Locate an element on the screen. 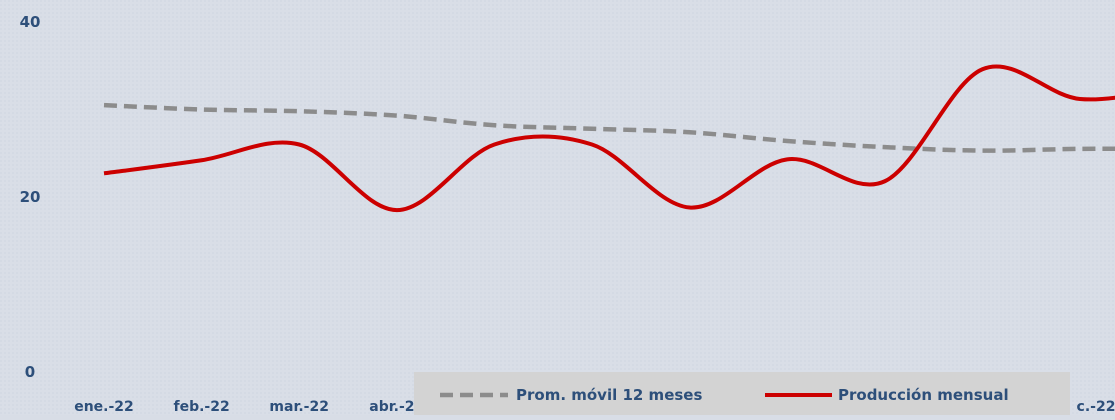 This screenshot has width=1115, height=420. y-tick-label: 0 is located at coordinates (30, 372).